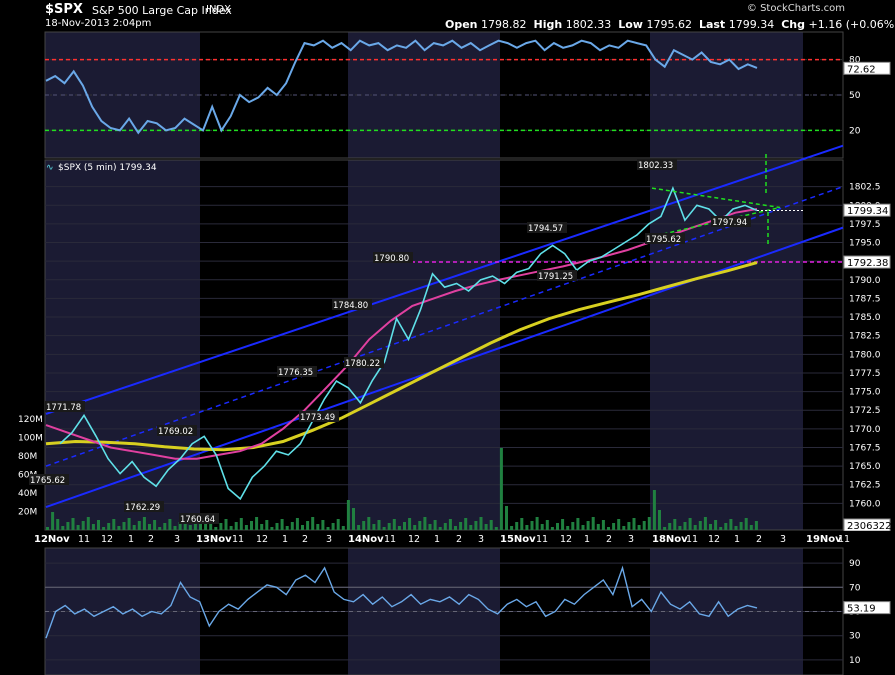  What do you see at coordinates (865, 430) in the screenshot?
I see `price-tick: 1770.0` at bounding box center [865, 430].